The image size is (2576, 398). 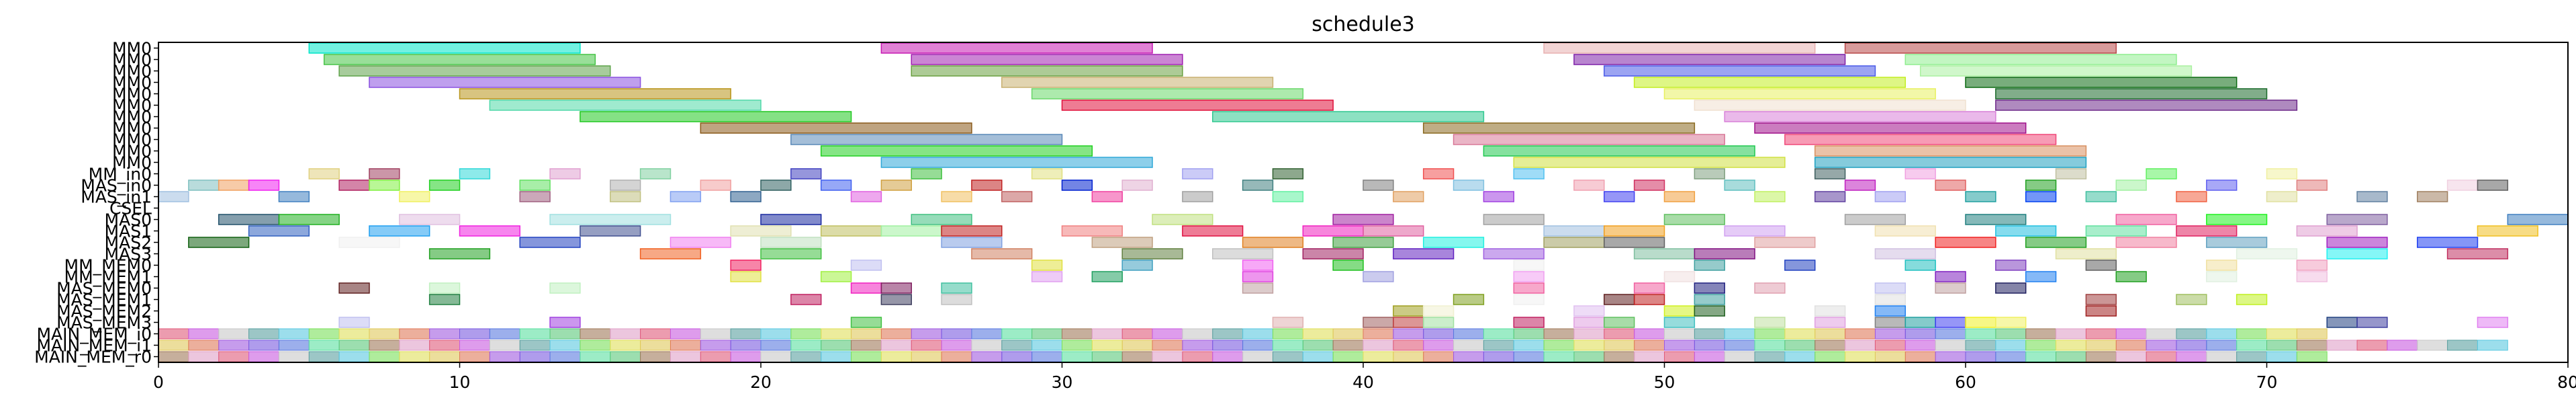 I want to click on y-tick-label: MAIN_MEM_r0, so click(x=93, y=357).